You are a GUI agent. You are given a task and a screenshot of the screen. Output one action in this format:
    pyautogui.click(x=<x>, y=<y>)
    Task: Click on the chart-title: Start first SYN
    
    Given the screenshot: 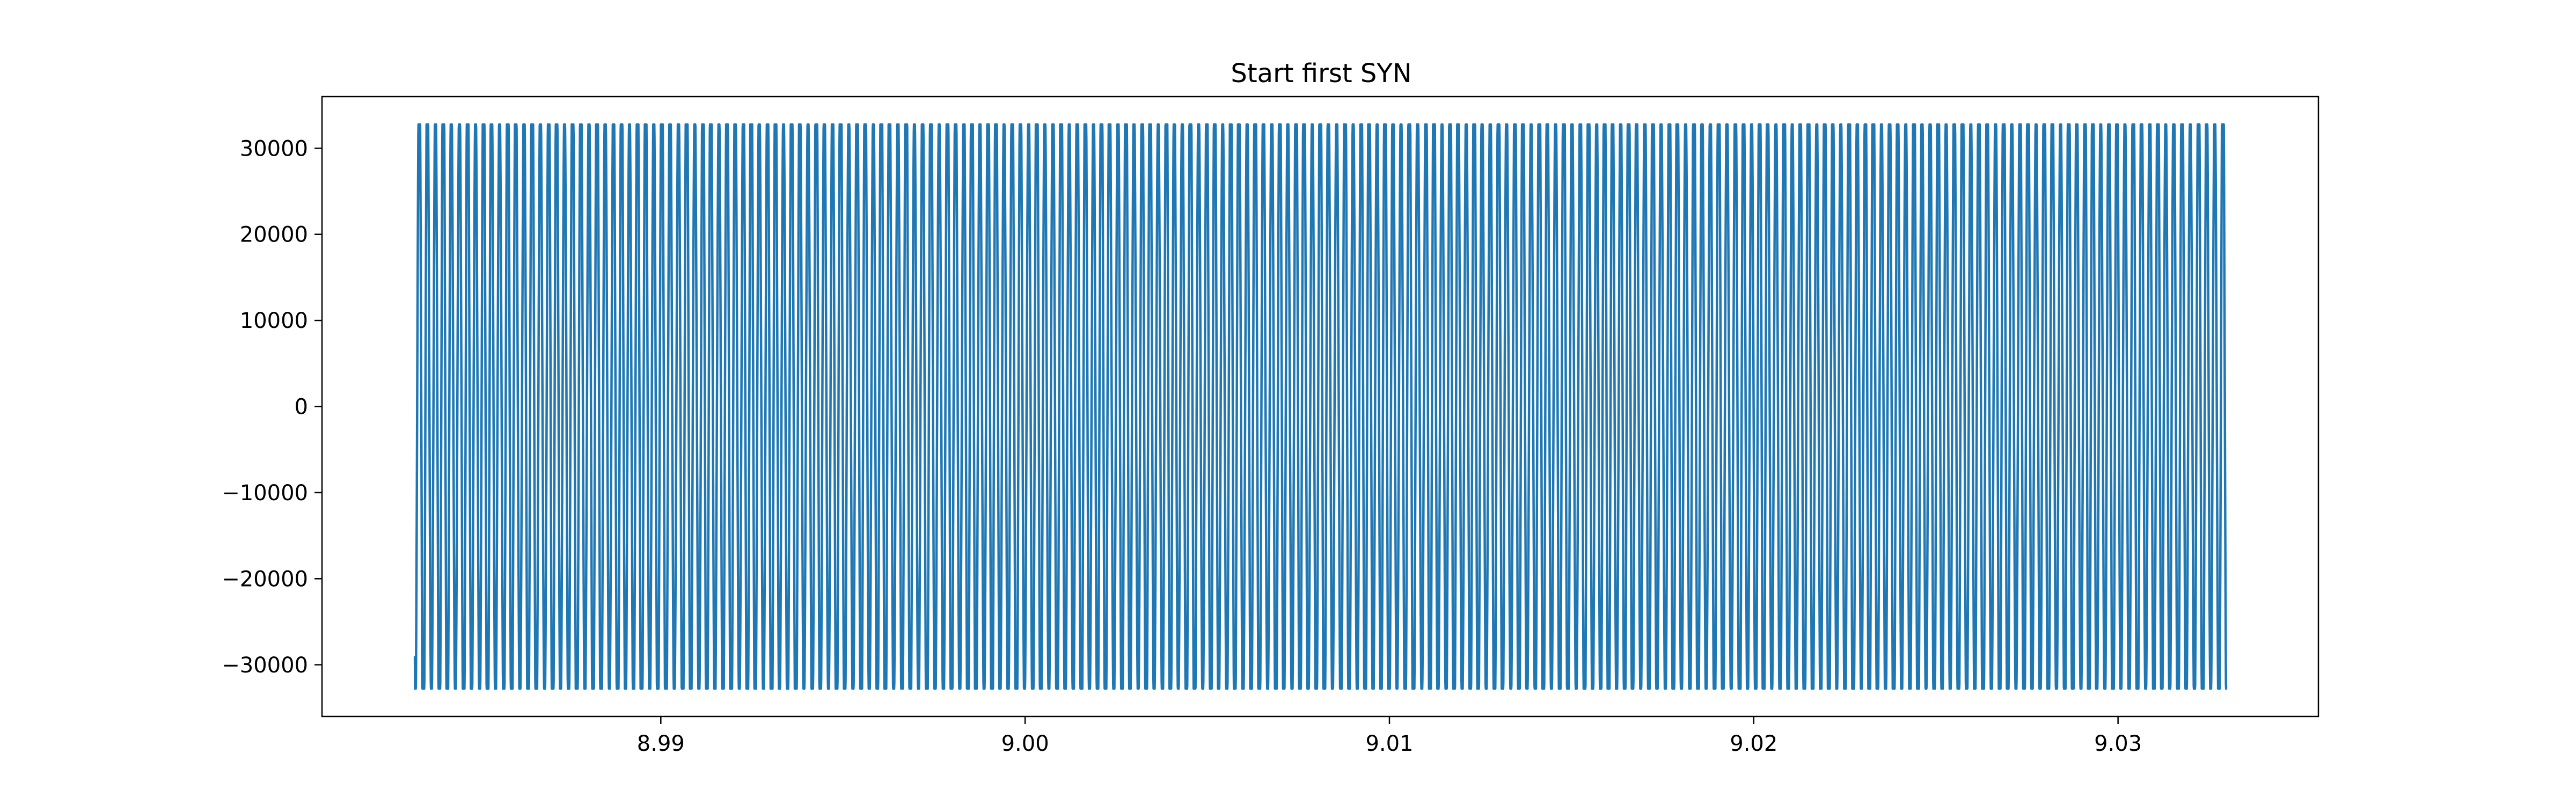 What is the action you would take?
    pyautogui.click(x=1321, y=73)
    